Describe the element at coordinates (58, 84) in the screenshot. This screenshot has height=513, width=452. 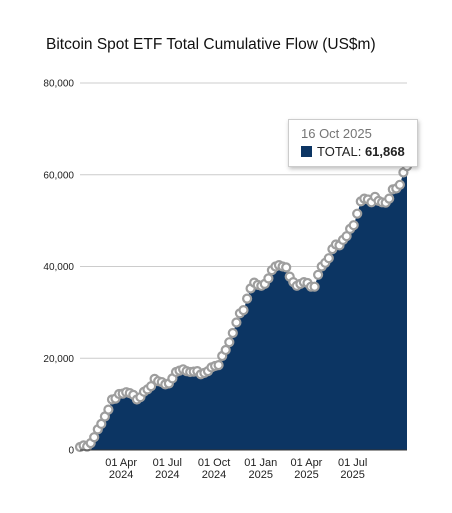
I see `y-tick-label: 80,000` at that location.